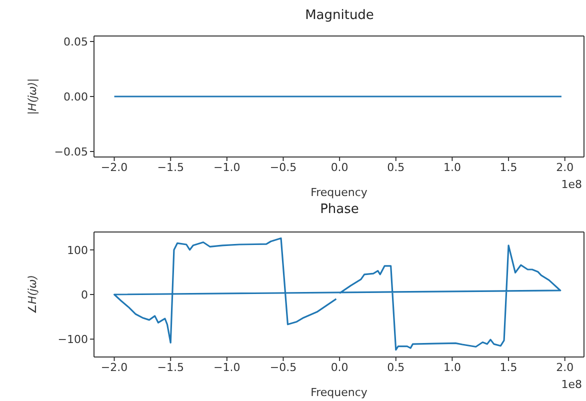 Image resolution: width=586 pixels, height=401 pixels. What do you see at coordinates (32, 294) in the screenshot?
I see `y-axis-title: ∠H(jω)` at bounding box center [32, 294].